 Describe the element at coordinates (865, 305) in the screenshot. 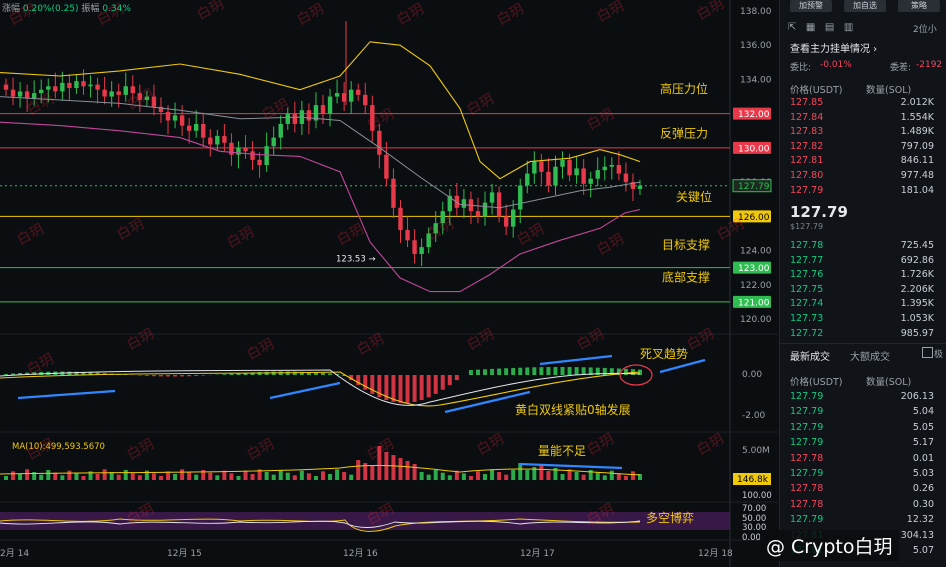

I see `bid-row: 127.74 1.395K` at that location.